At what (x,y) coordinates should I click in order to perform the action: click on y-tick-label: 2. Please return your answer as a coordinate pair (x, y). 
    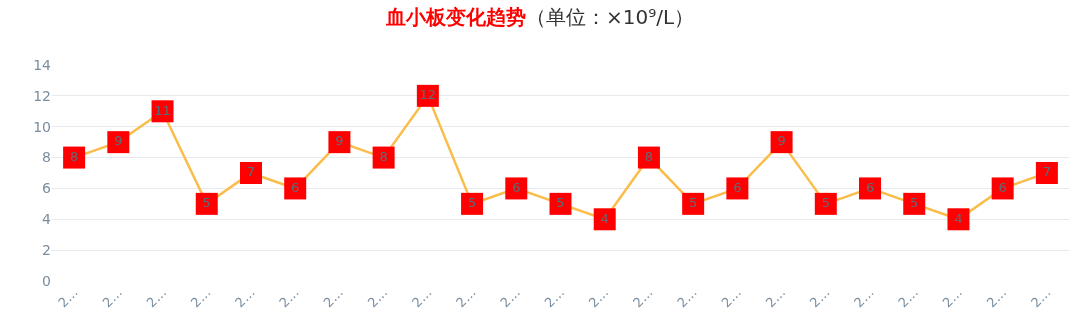
    Looking at the image, I should click on (46, 250).